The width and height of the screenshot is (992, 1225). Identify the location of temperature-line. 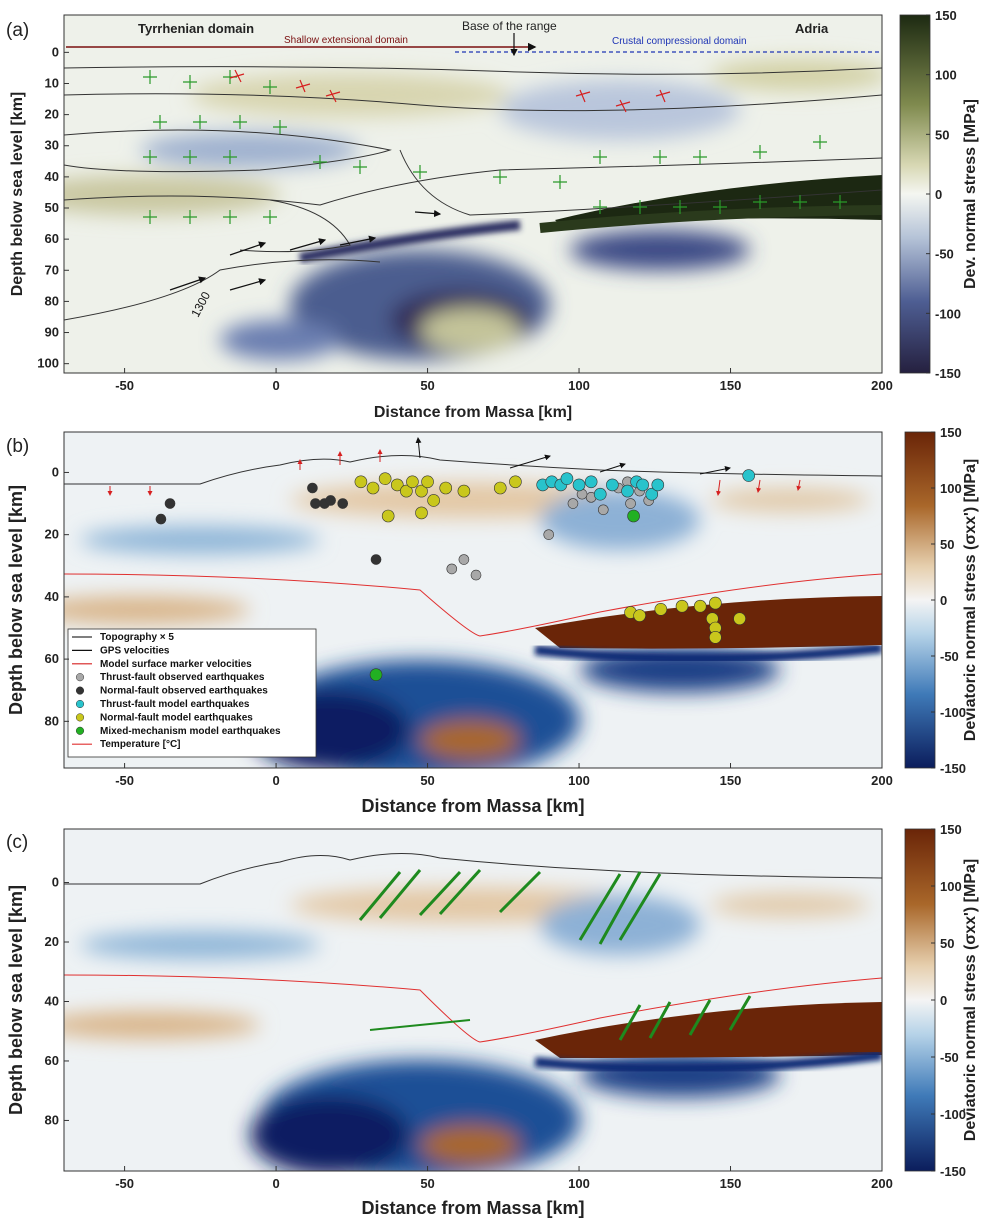
(473, 605).